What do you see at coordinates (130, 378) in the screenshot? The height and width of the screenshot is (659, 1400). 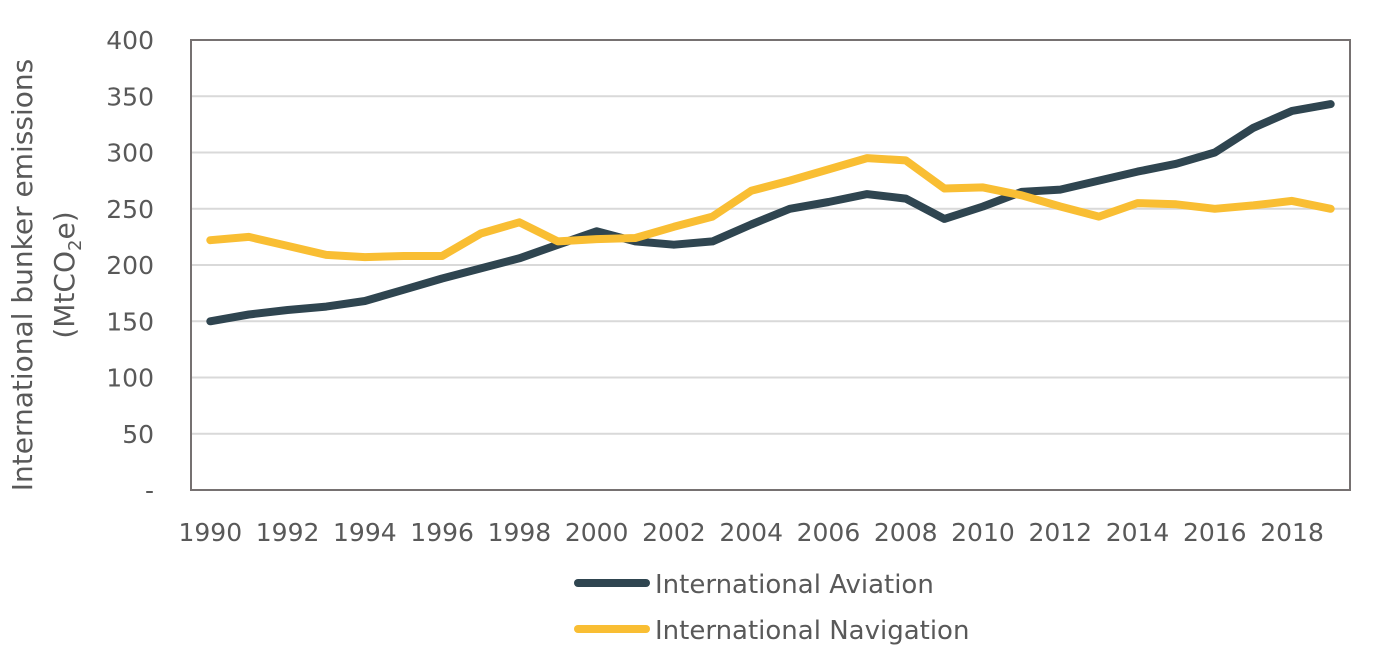 I see `y-tick-label: 100` at bounding box center [130, 378].